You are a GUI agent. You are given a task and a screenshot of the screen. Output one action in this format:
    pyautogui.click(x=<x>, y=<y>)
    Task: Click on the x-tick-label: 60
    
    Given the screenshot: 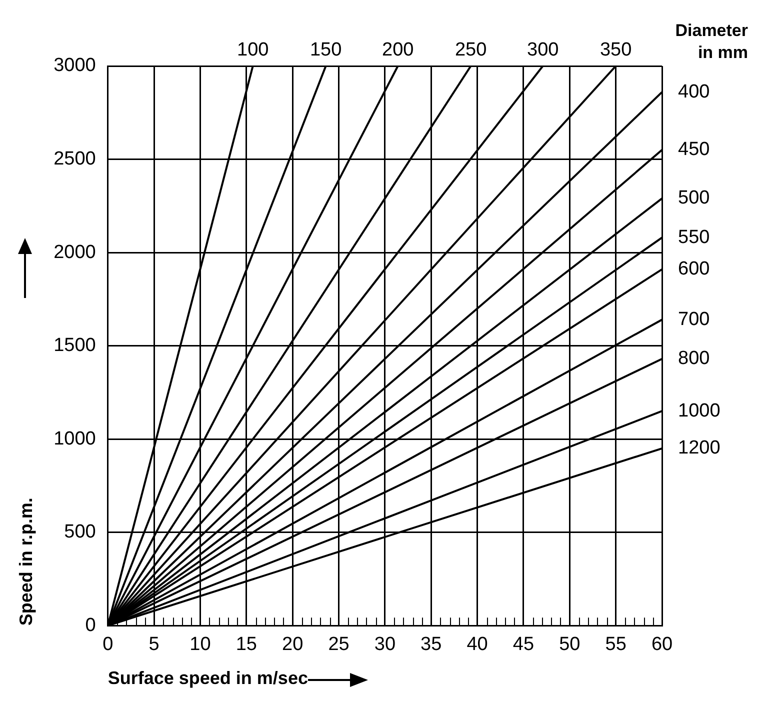 What is the action you would take?
    pyautogui.click(x=662, y=645)
    